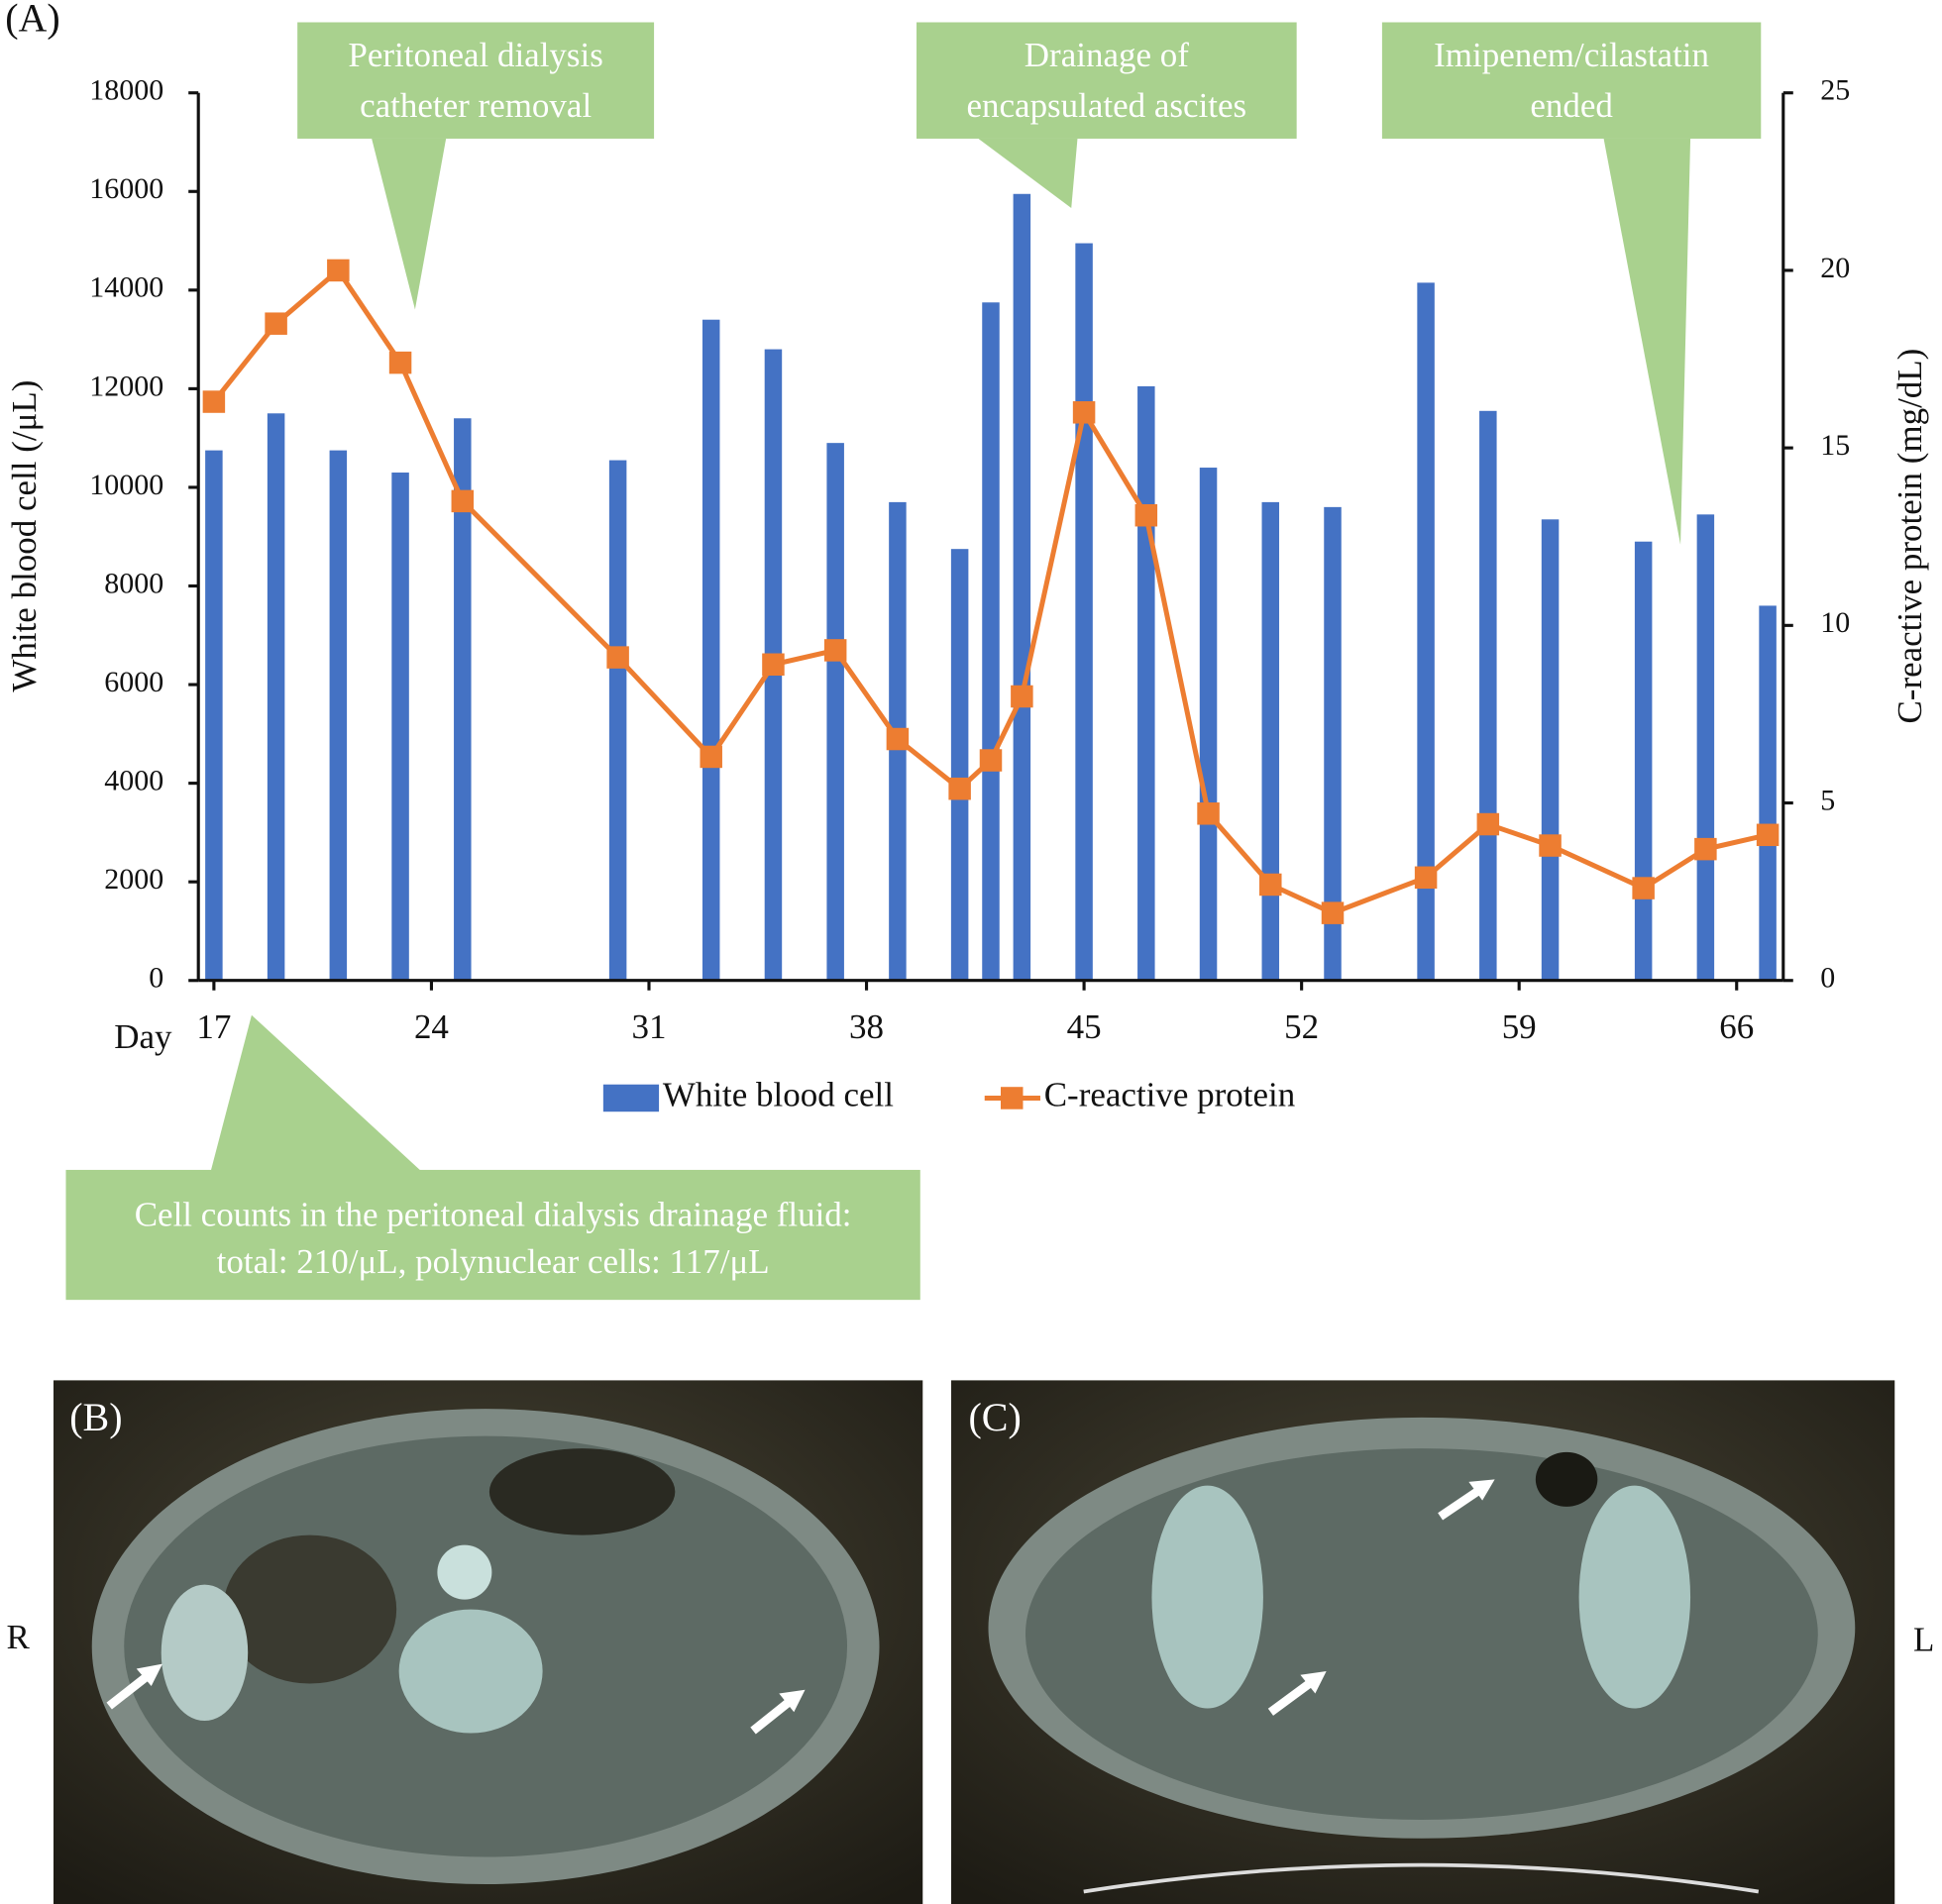  What do you see at coordinates (1170, 1094) in the screenshot?
I see `legend-label: C-reactive protein` at bounding box center [1170, 1094].